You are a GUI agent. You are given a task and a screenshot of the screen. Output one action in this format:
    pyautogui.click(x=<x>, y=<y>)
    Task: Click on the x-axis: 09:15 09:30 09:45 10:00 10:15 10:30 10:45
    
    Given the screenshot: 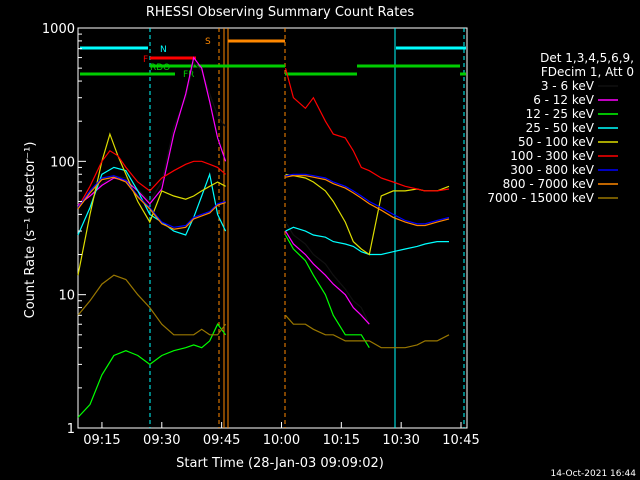 What is the action you would take?
    pyautogui.click(x=281, y=435)
    